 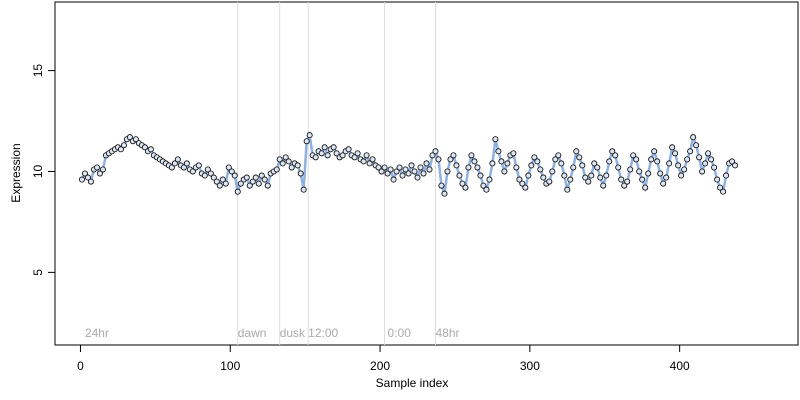 I want to click on x-tick-label: 400, so click(x=680, y=366).